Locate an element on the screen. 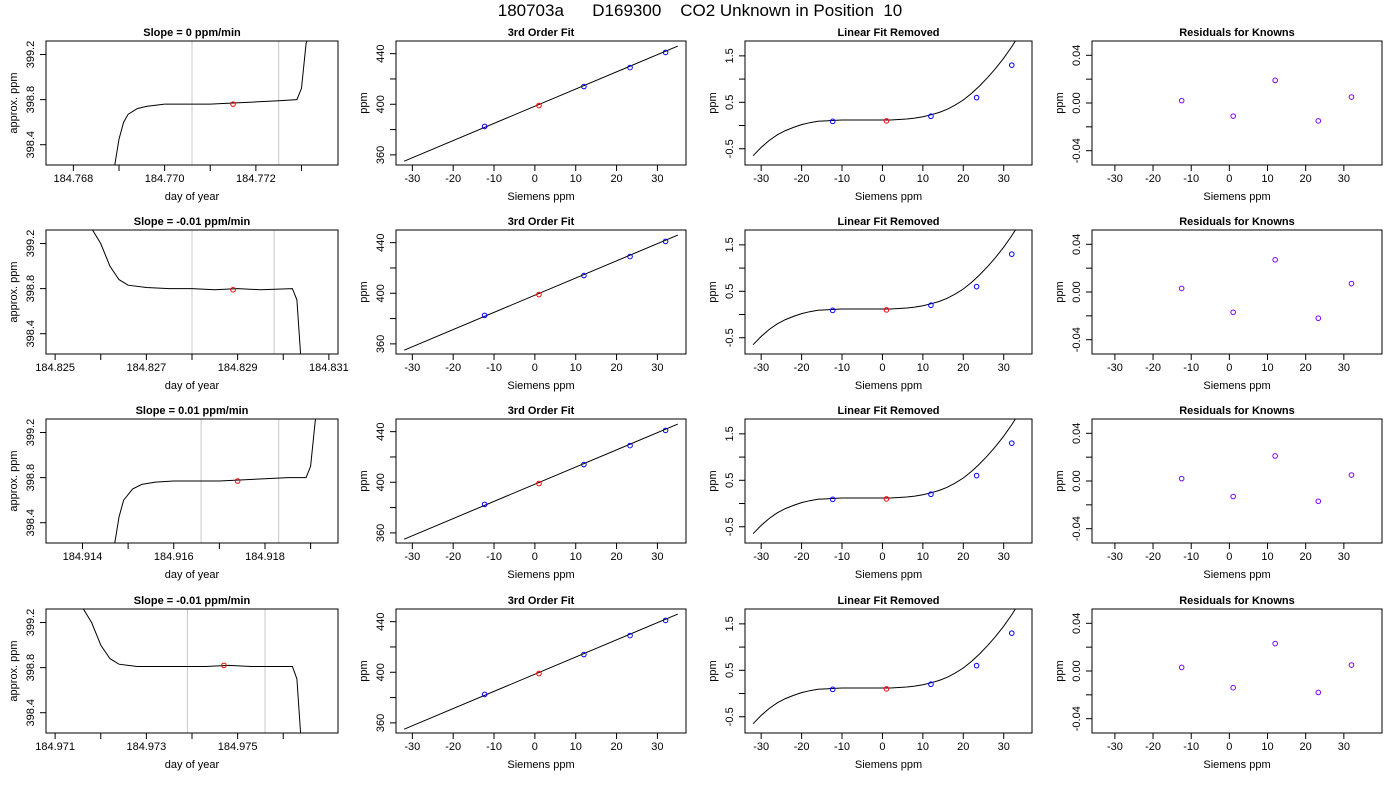  panel-title: Slope = 0 ppm/min is located at coordinates (192, 33).